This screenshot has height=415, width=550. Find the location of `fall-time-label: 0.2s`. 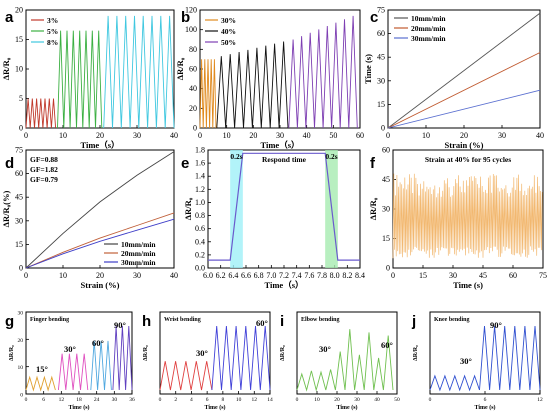

fall-time-label: 0.2s is located at coordinates (331, 156).